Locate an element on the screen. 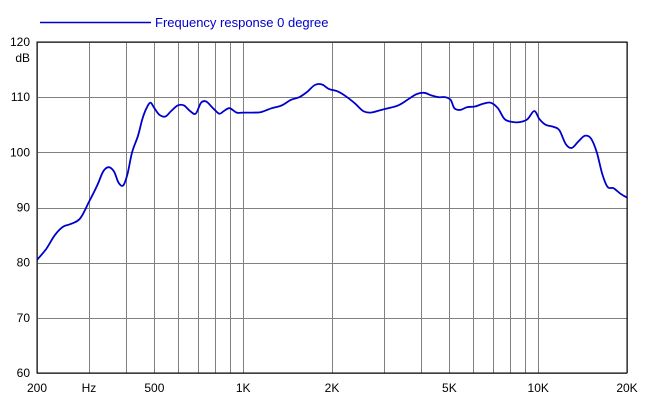 This screenshot has width=650, height=403. legend: Frequency response 0 degree is located at coordinates (184, 22).